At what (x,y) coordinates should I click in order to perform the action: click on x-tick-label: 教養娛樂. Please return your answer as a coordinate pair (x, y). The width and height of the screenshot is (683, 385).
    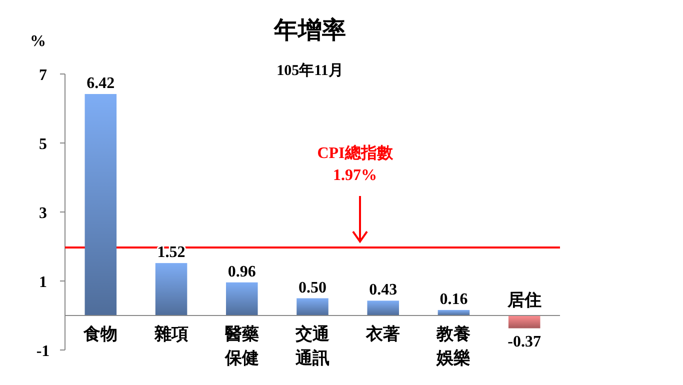
    Looking at the image, I should click on (453, 346).